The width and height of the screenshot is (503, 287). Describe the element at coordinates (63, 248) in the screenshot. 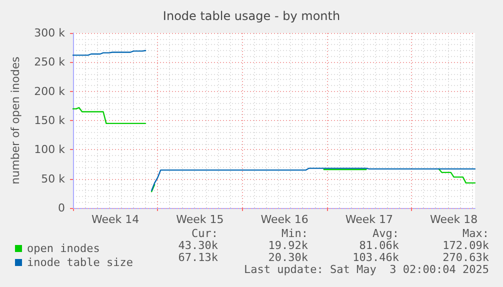

I see `legend-label: open inodes` at that location.